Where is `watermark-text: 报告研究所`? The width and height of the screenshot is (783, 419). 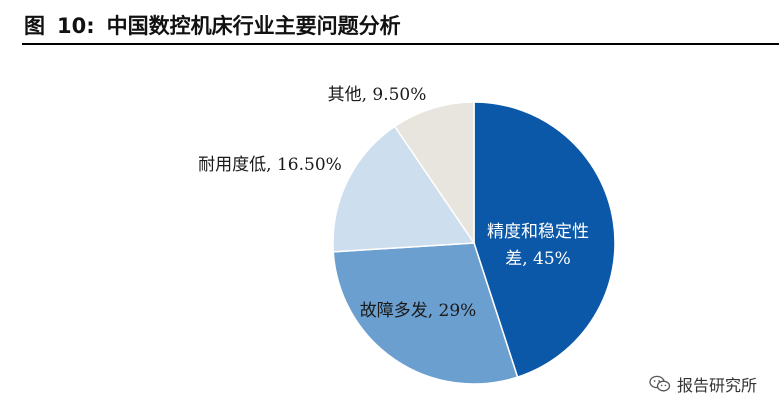
watermark-text: 报告研究所 is located at coordinates (716, 385).